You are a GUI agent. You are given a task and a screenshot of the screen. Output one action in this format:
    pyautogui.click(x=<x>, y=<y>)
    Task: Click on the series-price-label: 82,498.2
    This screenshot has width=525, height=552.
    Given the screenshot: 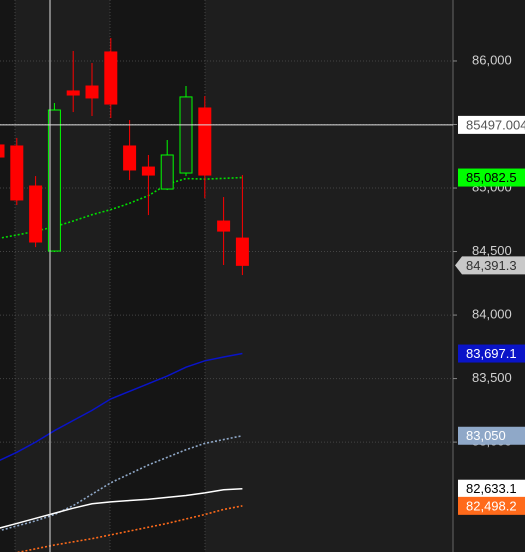 What is the action you would take?
    pyautogui.click(x=491, y=505)
    